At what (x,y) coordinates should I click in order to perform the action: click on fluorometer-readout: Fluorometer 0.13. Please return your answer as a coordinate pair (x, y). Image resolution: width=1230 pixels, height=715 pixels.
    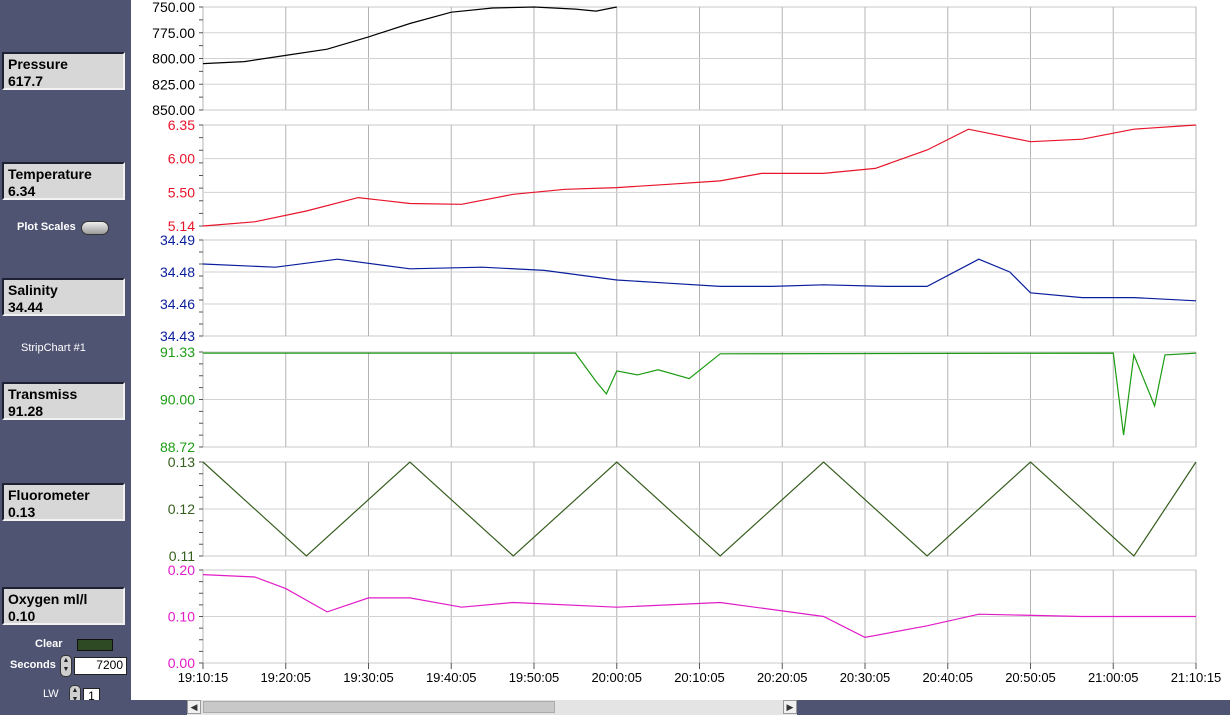
    Looking at the image, I should click on (63, 502).